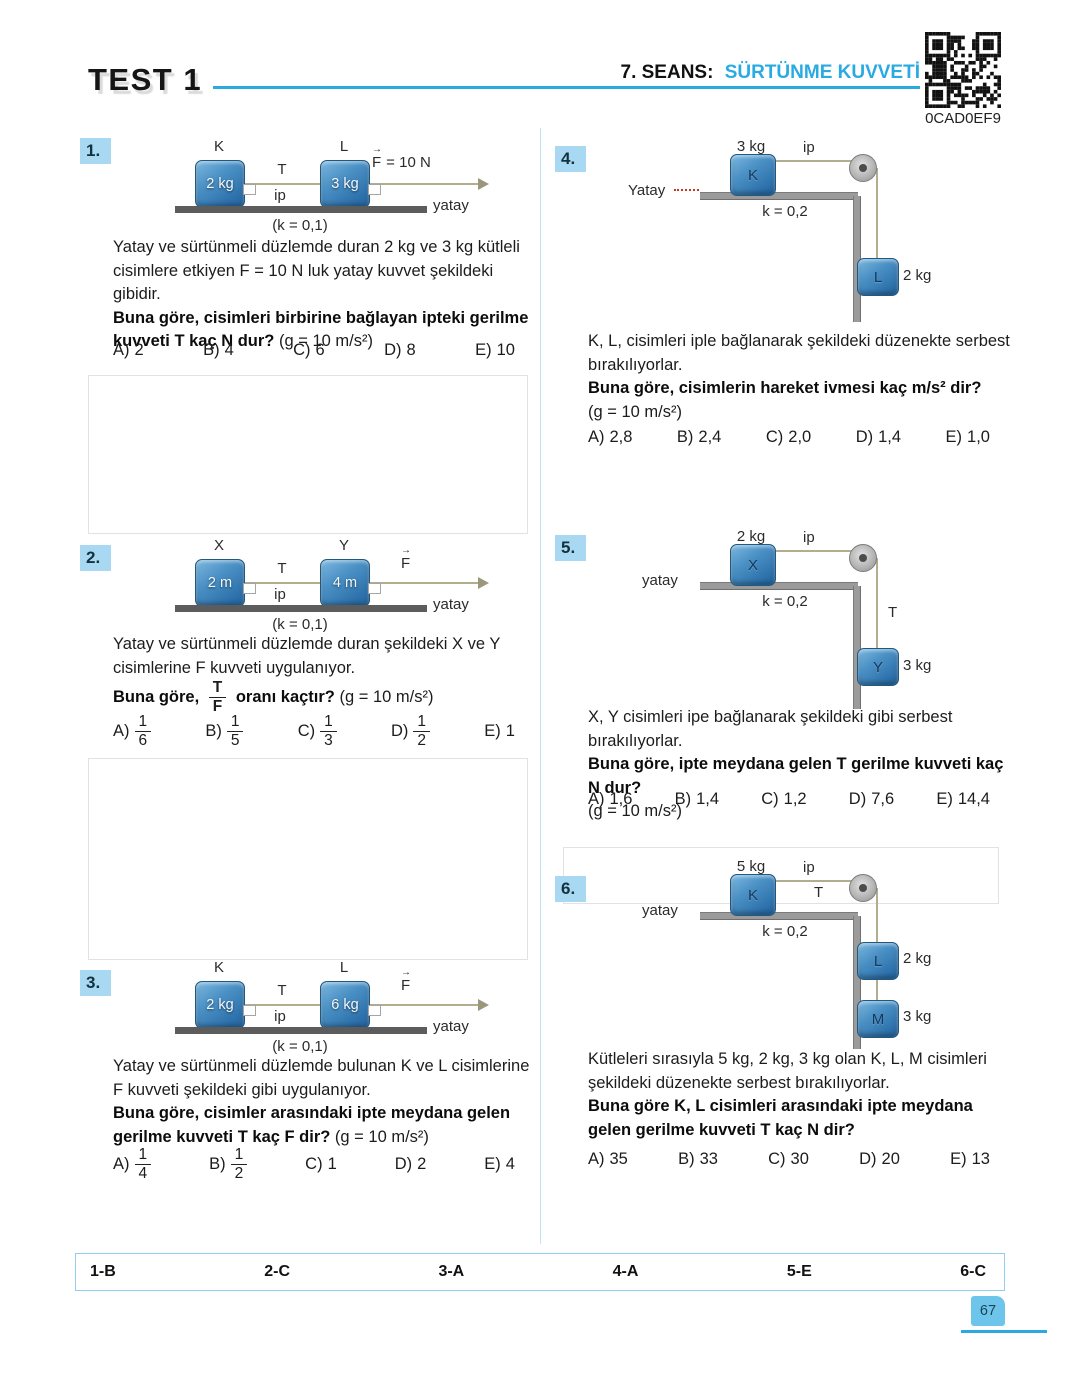  Describe the element at coordinates (218, 146) in the screenshot. I see `block-k-name: K` at that location.